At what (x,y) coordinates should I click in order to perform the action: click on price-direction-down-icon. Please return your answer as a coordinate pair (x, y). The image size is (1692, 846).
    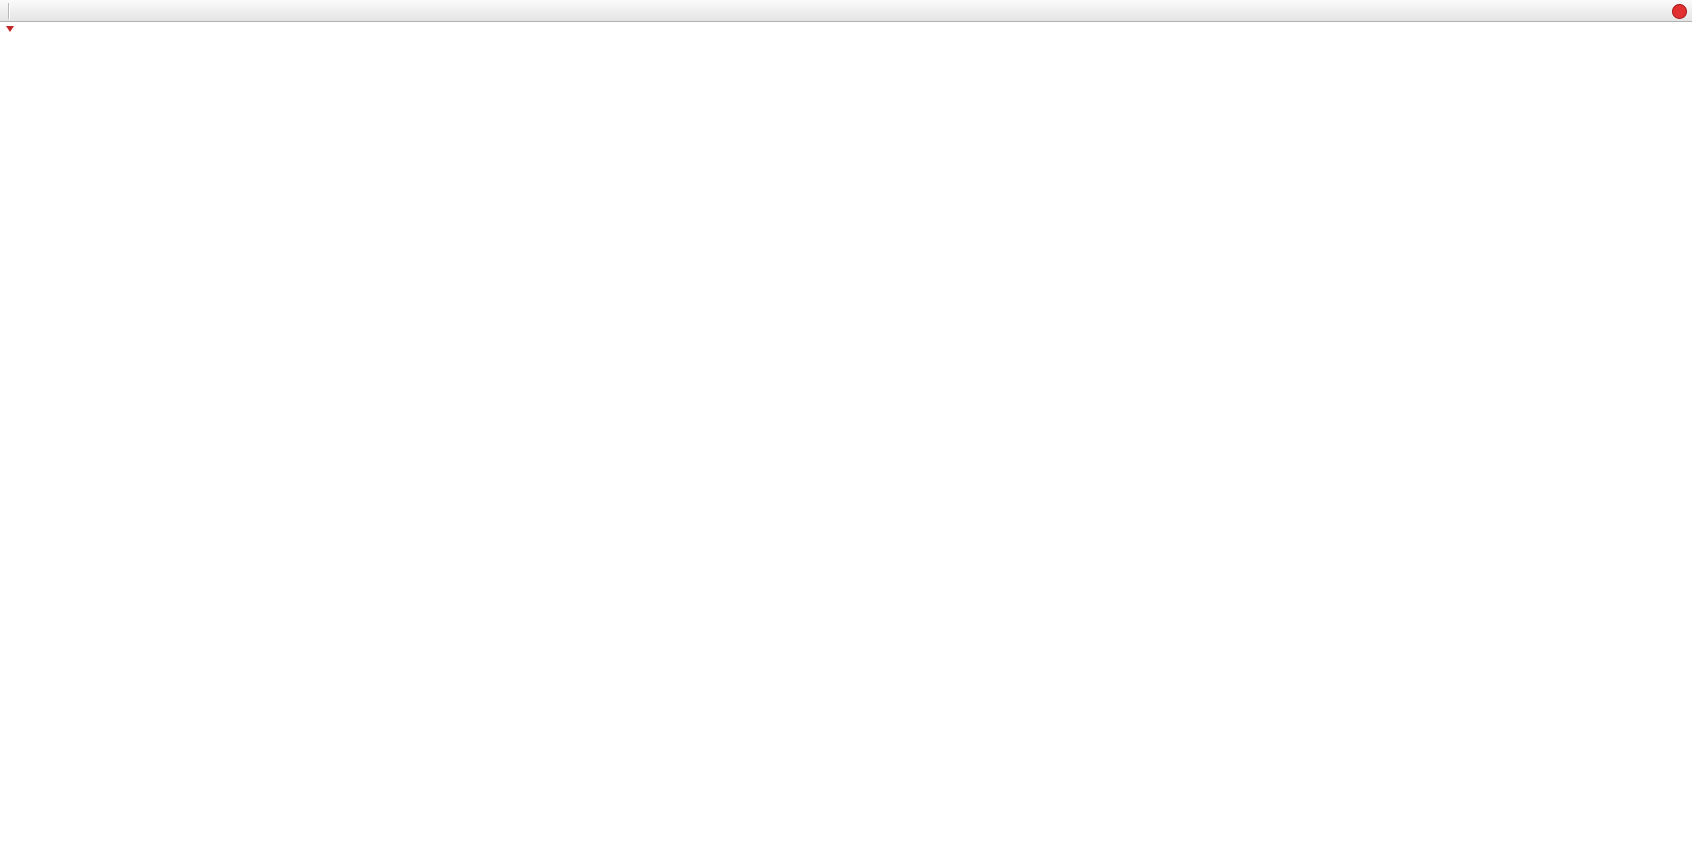
    Looking at the image, I should click on (10, 29).